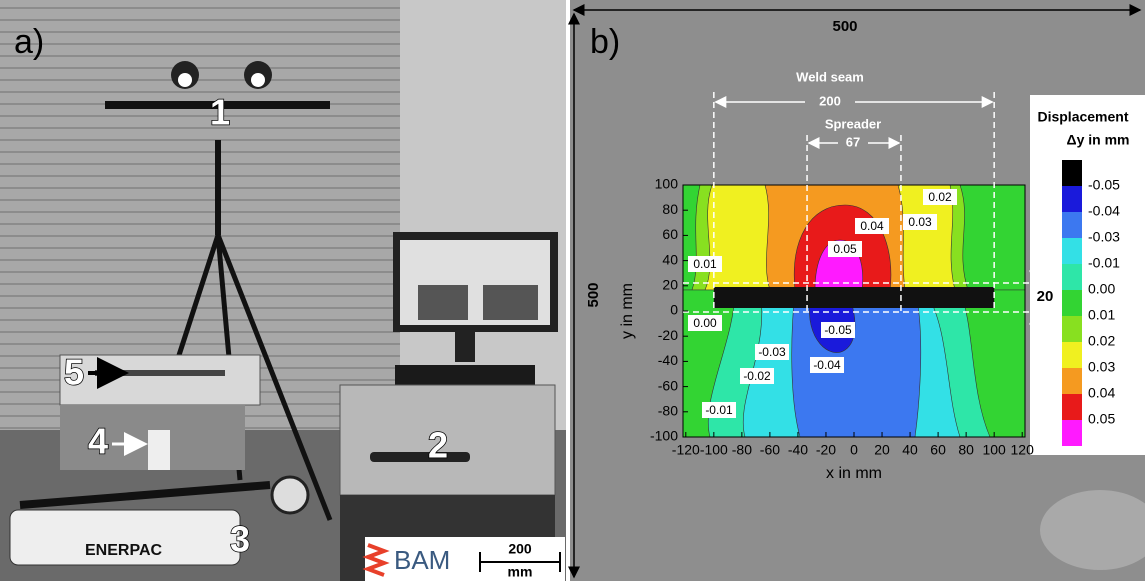 This screenshot has width=1145, height=581. I want to click on x-tick-label: 60, so click(938, 450).